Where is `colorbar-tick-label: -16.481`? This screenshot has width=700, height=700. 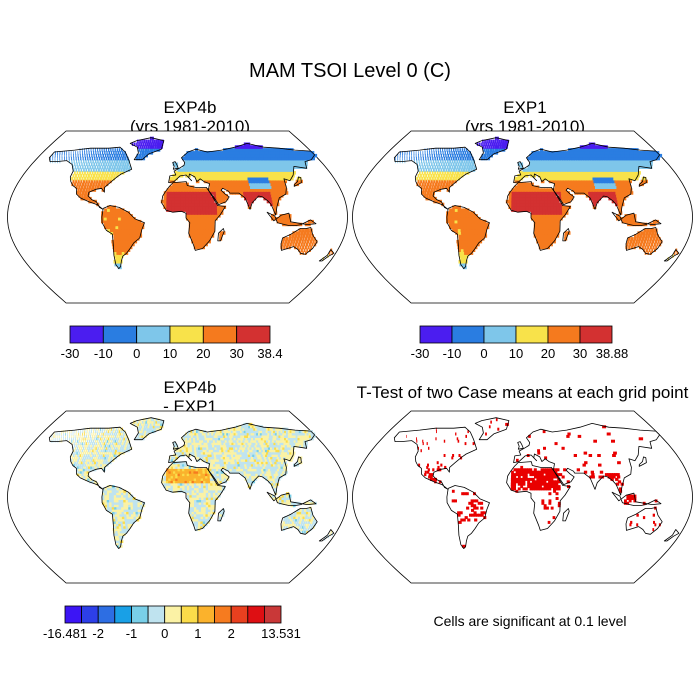 colorbar-tick-label: -16.481 is located at coordinates (65, 633).